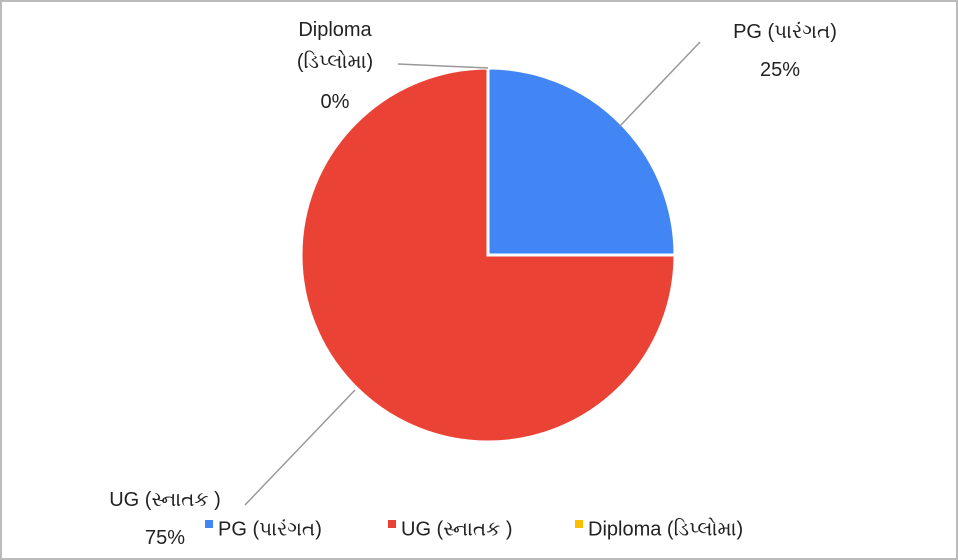 This screenshot has width=958, height=560. Describe the element at coordinates (335, 102) in the screenshot. I see `slice-value-label: 0%` at that location.